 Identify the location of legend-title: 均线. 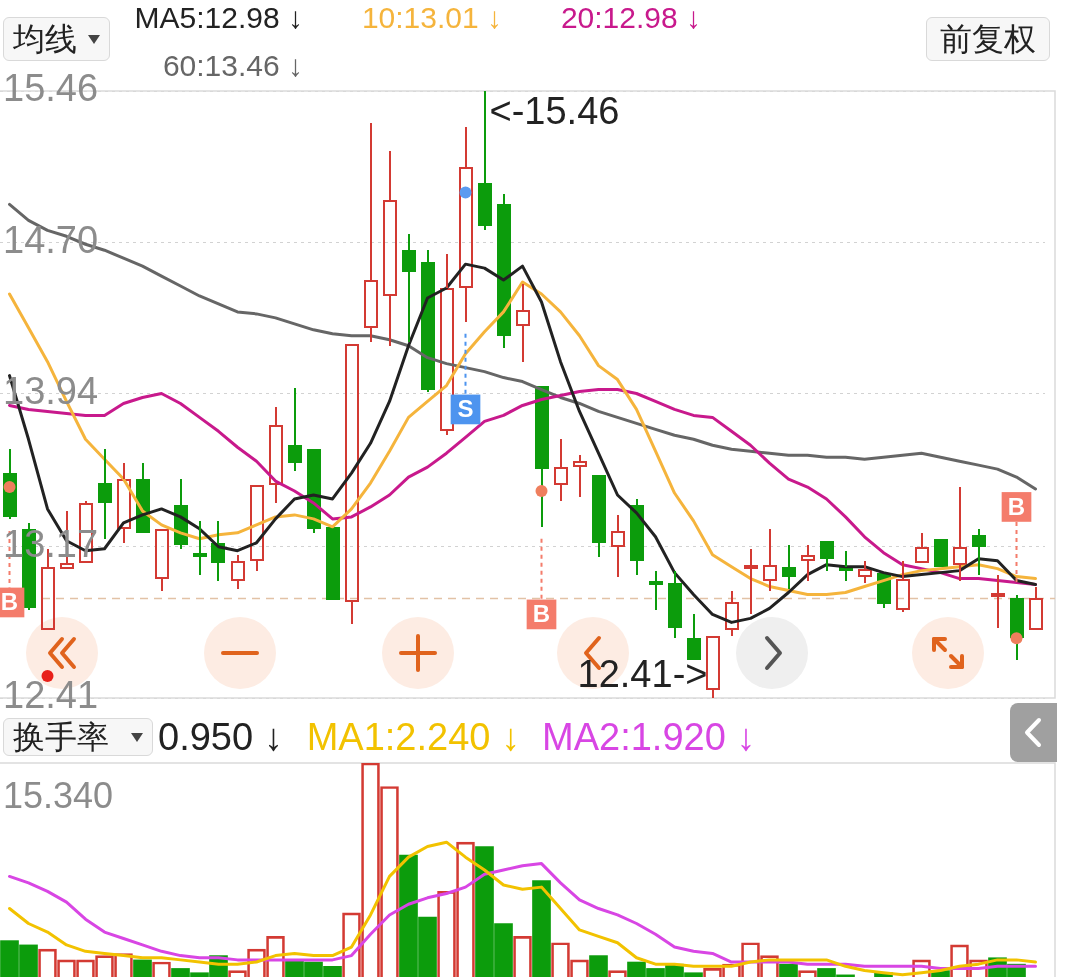
(56, 39).